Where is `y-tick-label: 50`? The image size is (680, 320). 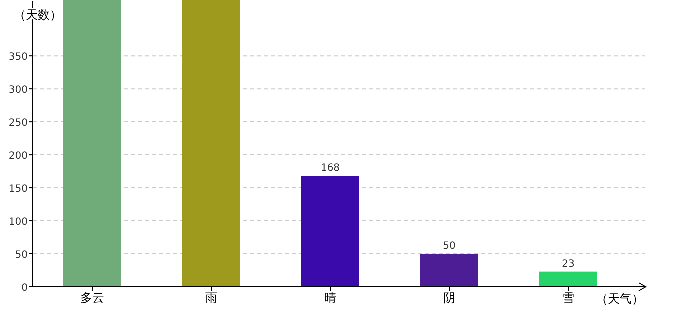
y-tick-label: 50 is located at coordinates (21, 256).